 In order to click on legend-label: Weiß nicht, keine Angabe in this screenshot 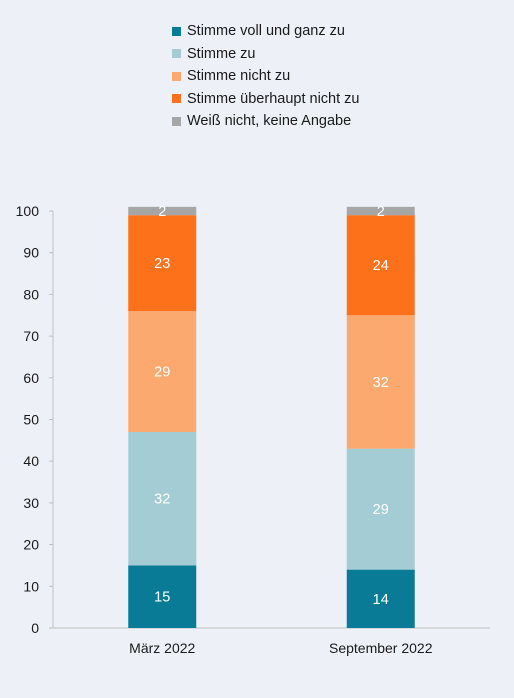, I will do `click(269, 121)`.